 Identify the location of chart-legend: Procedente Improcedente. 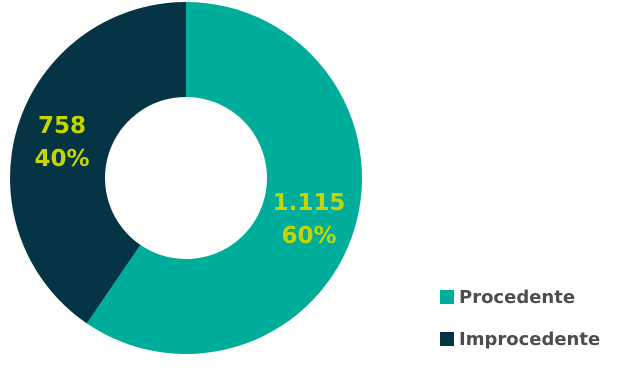
(520, 328).